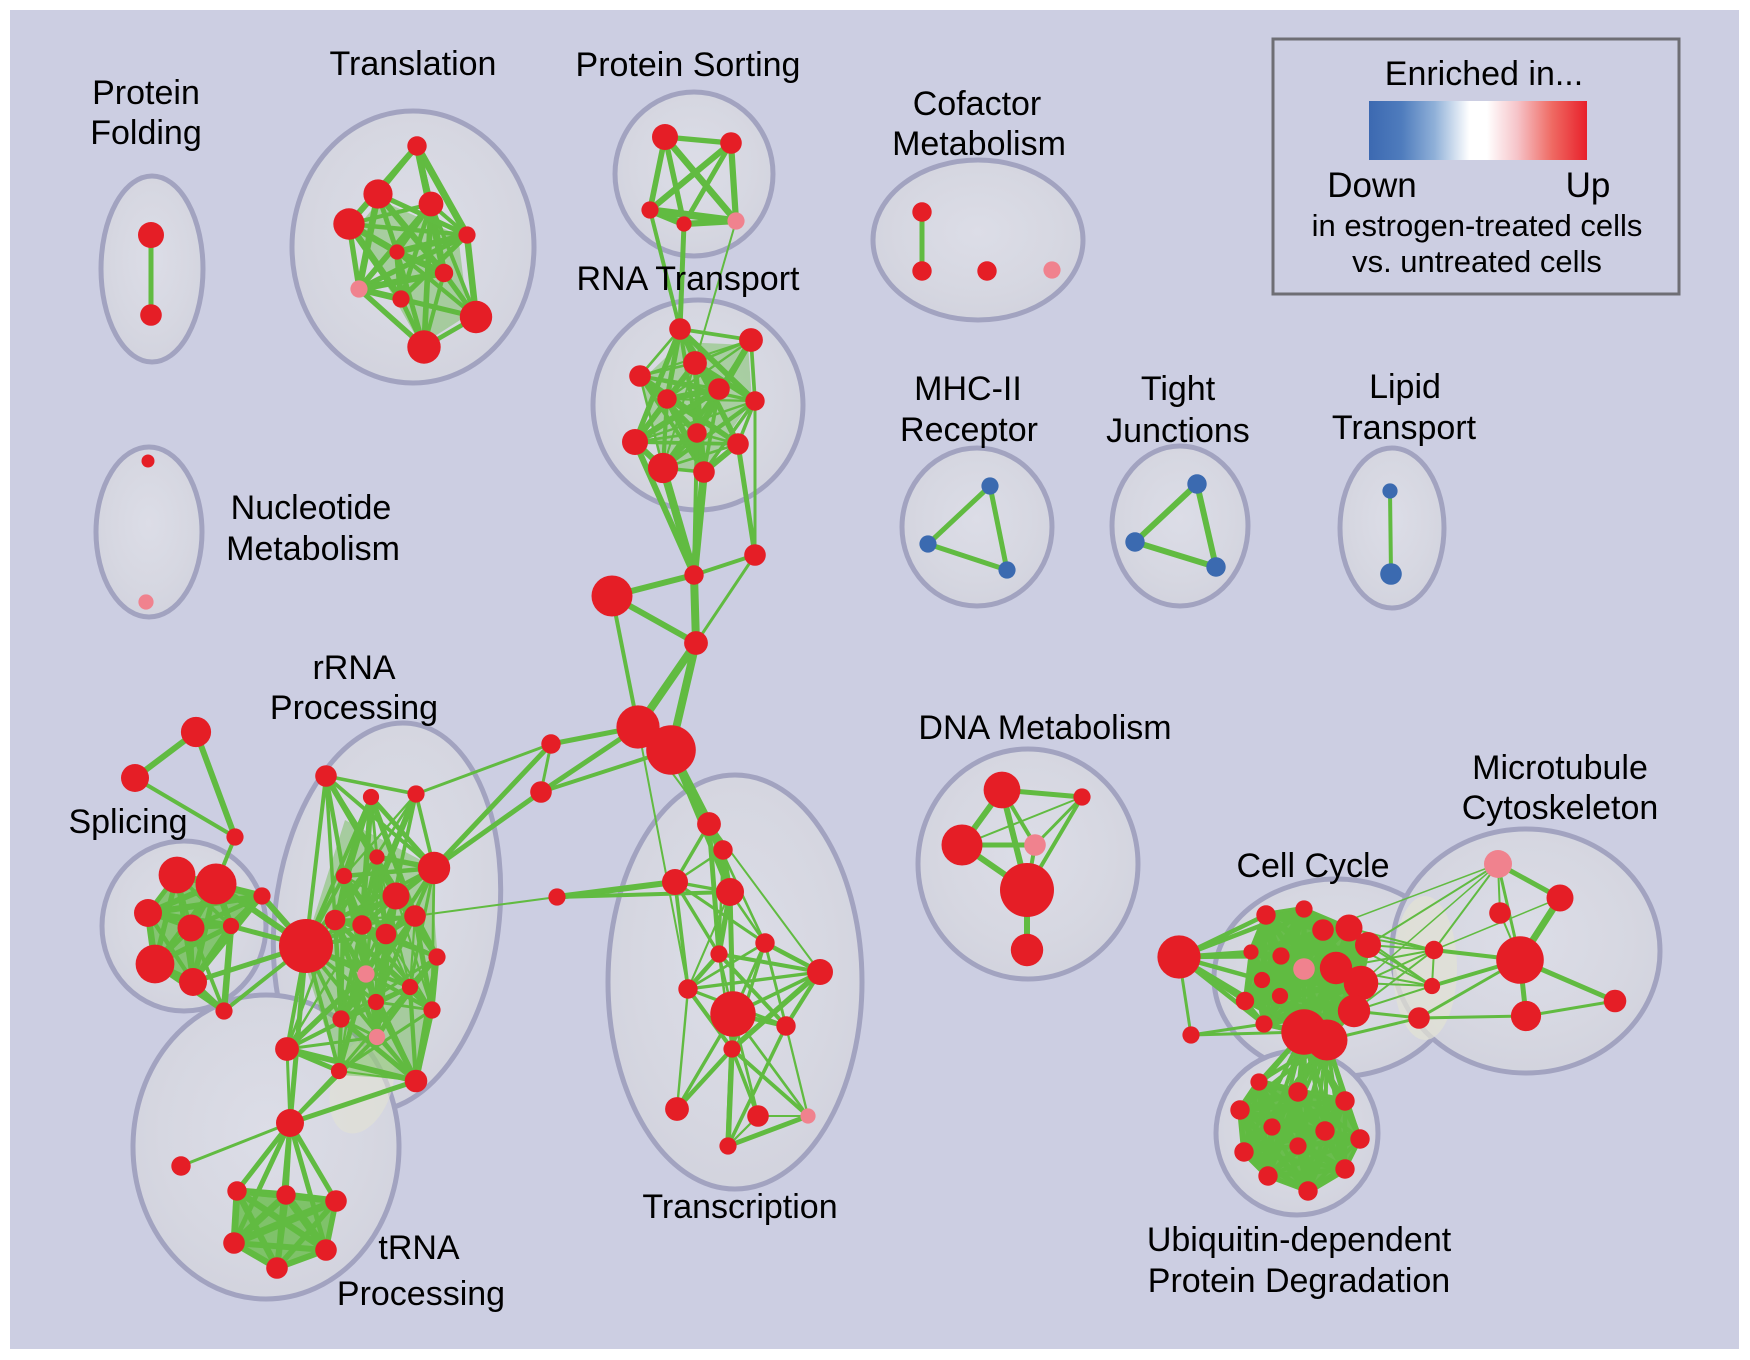 This screenshot has height=1360, width=1750. What do you see at coordinates (1312, 866) in the screenshot?
I see `svg-text: Cell Cycle` at bounding box center [1312, 866].